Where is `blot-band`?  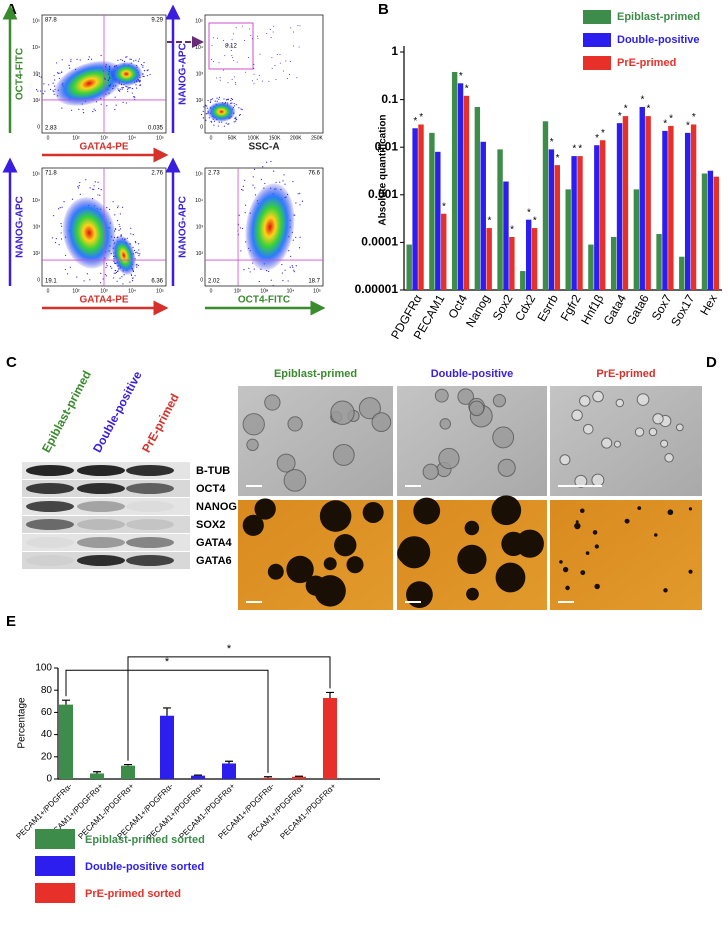
blot-band is located at coordinates (150, 488).